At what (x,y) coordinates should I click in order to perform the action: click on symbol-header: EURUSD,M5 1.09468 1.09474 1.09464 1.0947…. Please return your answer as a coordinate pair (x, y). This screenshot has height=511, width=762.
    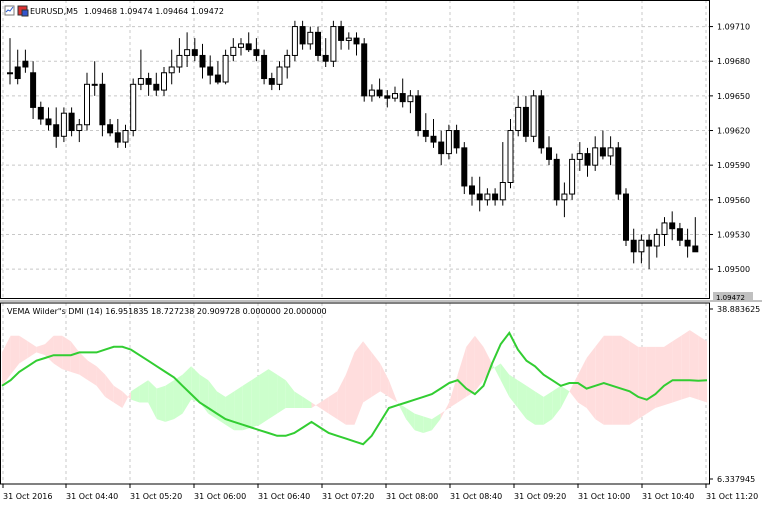
    Looking at the image, I should click on (114, 11).